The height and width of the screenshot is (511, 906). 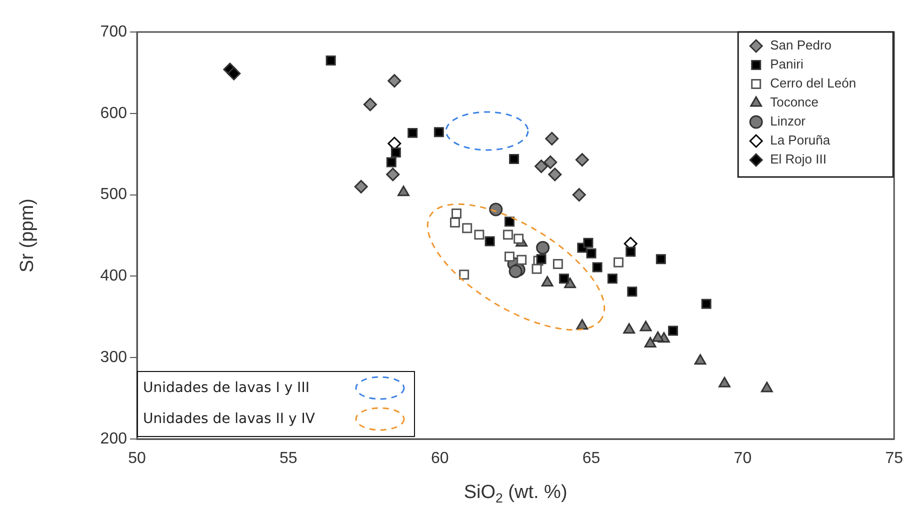 I want to click on x-tick-label: 60, so click(x=439, y=459).